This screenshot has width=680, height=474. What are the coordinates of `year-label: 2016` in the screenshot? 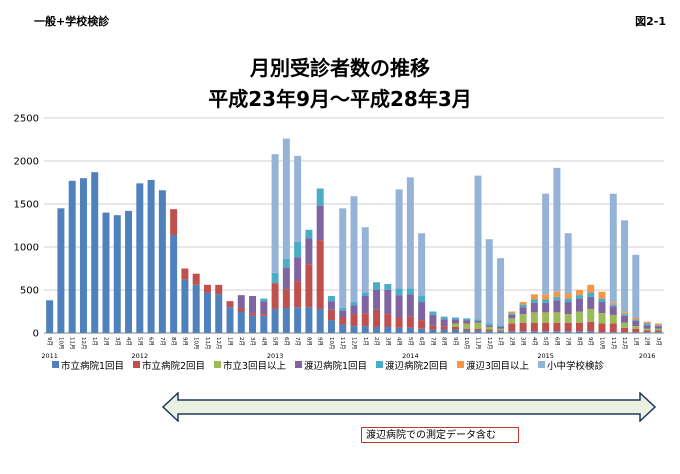 It's located at (647, 356).